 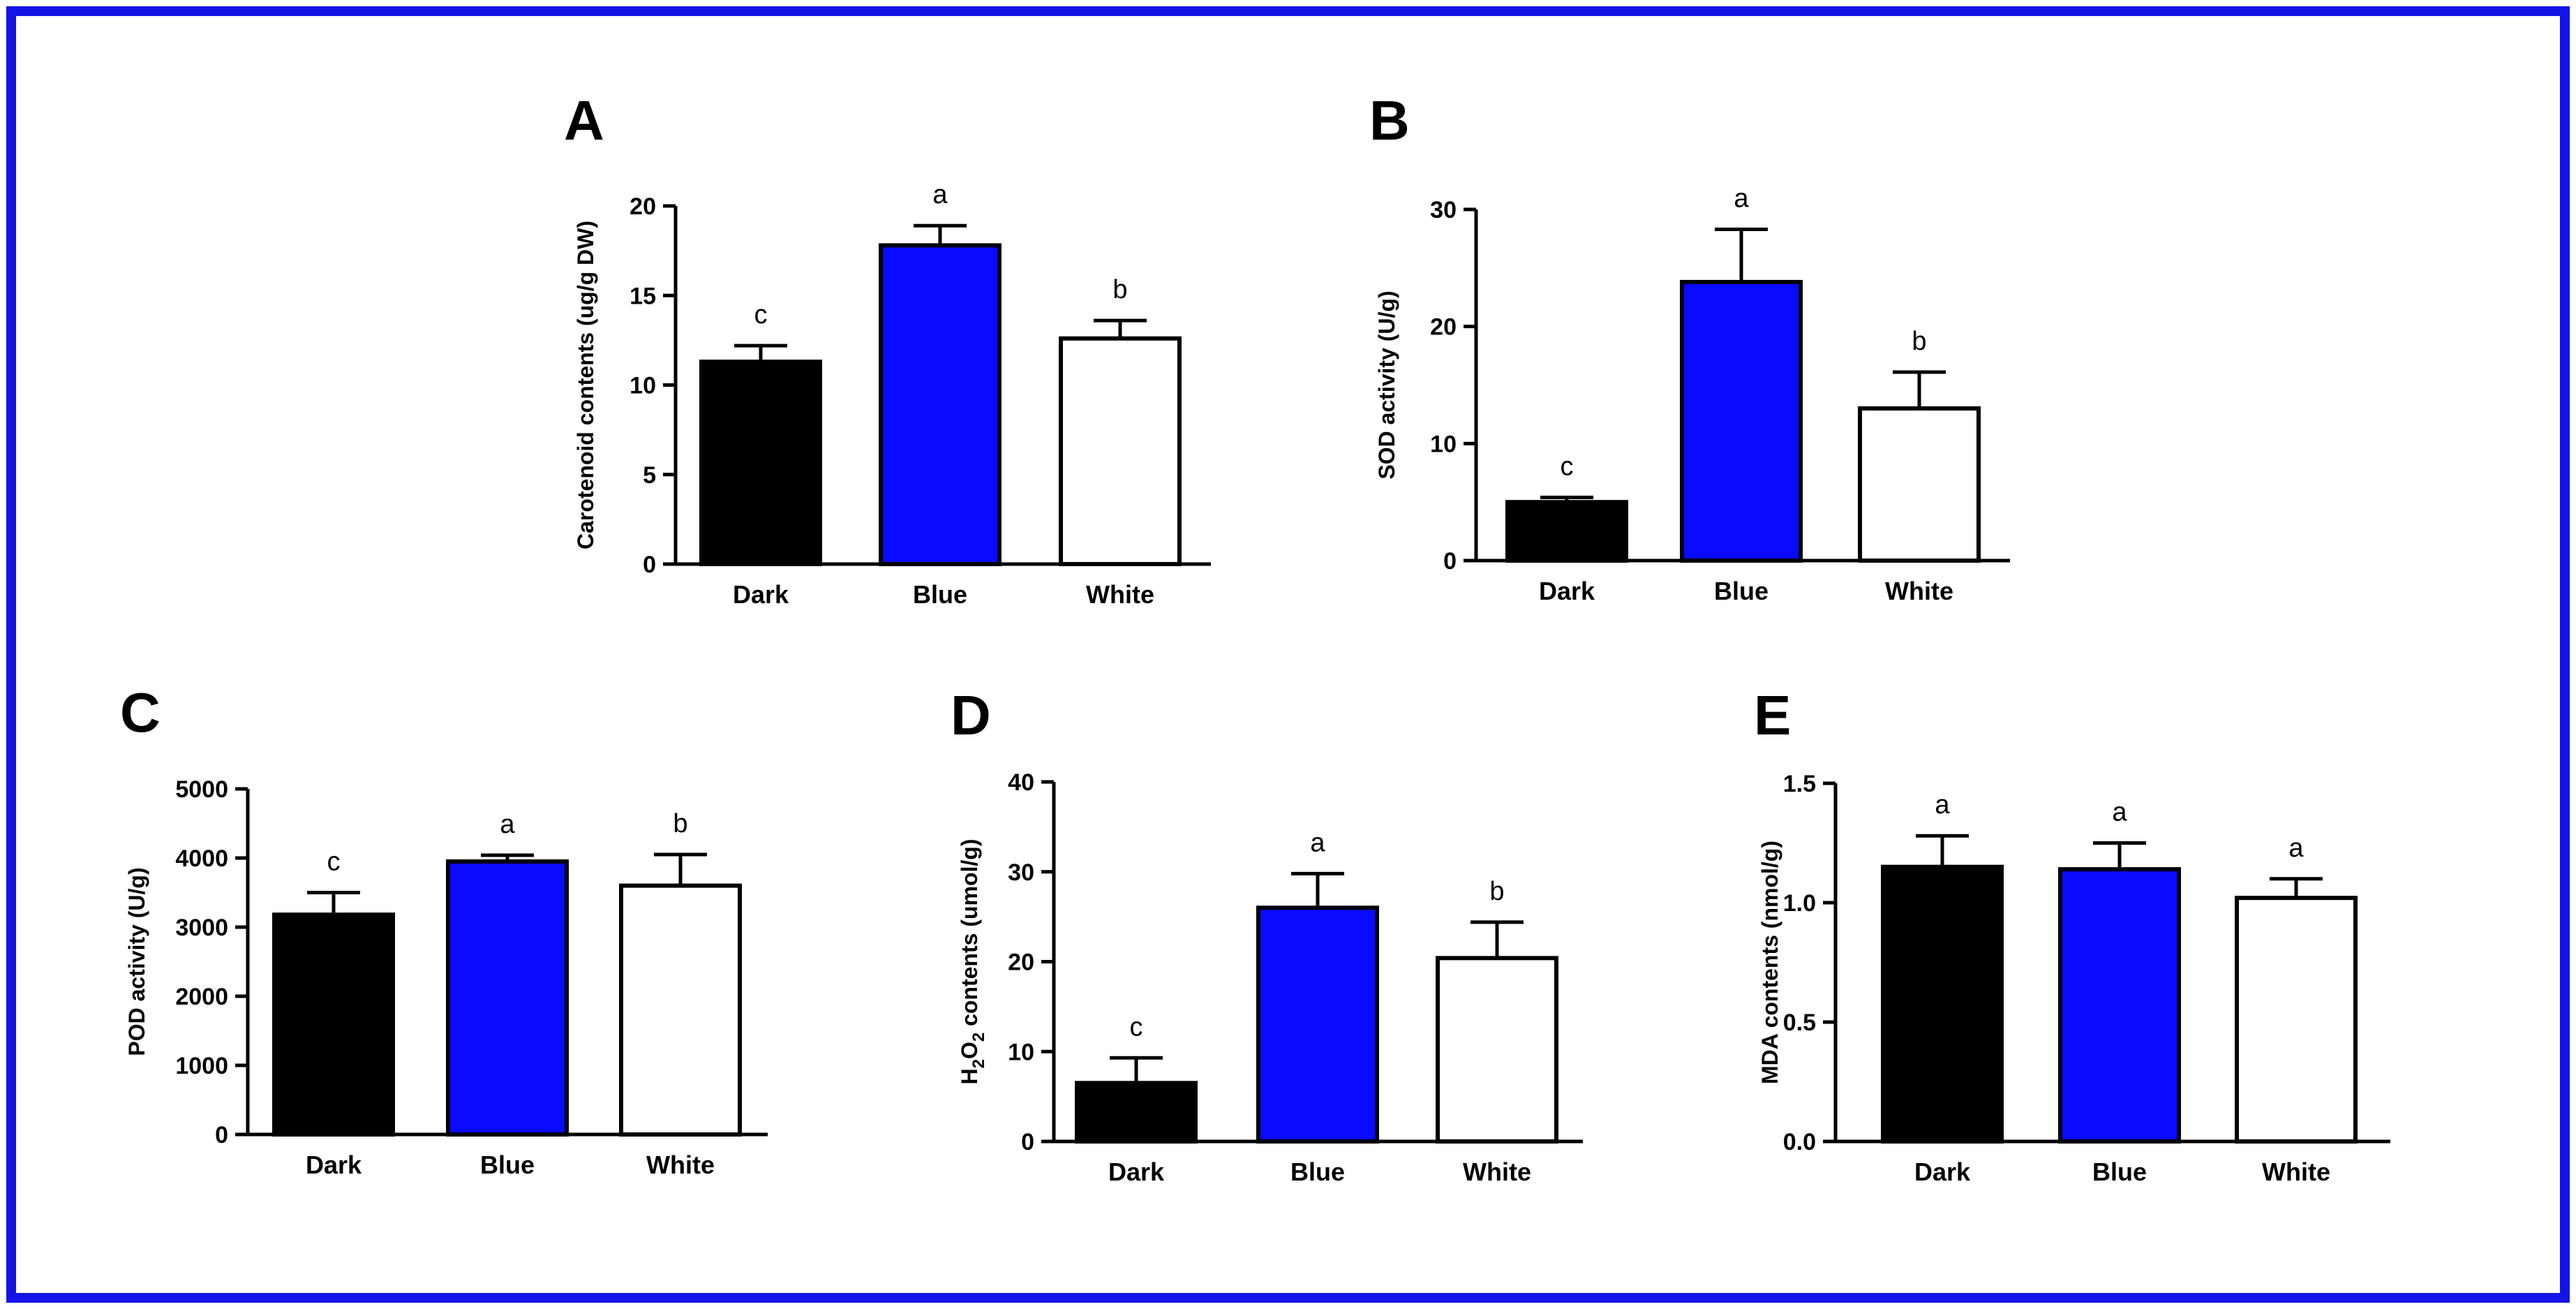 What do you see at coordinates (1799, 1142) in the screenshot?
I see `y-tick-label: 0.0` at bounding box center [1799, 1142].